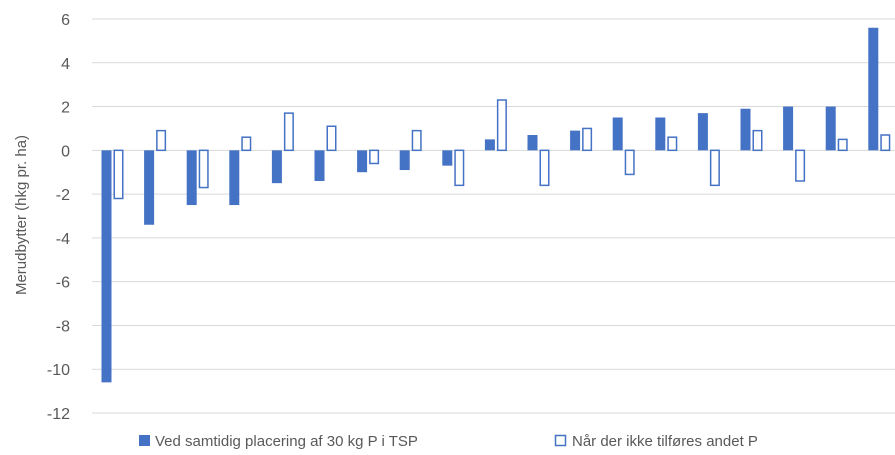 The height and width of the screenshot is (455, 895). What do you see at coordinates (665, 441) in the screenshot?
I see `legend-label-series-2: Når der ikke tilføres andet P` at bounding box center [665, 441].